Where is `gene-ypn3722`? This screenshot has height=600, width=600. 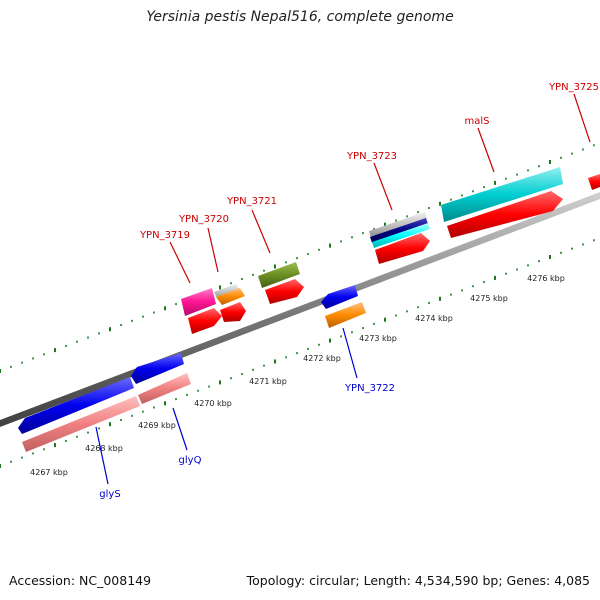
gene-ypn3722 is located at coordinates (339, 297).